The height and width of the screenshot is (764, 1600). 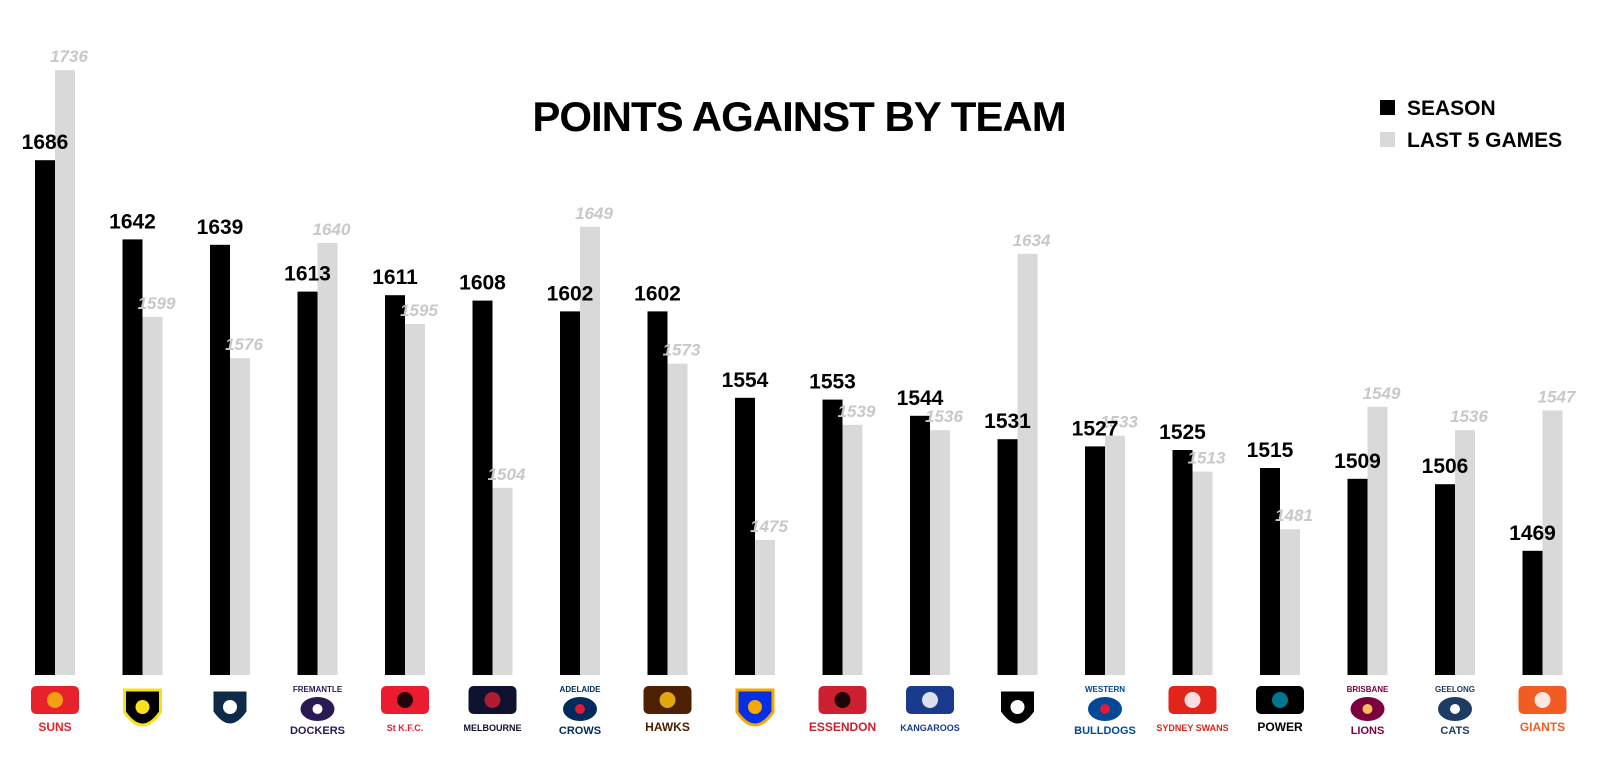 I want to click on bar-last5-lions, so click(x=1377, y=540).